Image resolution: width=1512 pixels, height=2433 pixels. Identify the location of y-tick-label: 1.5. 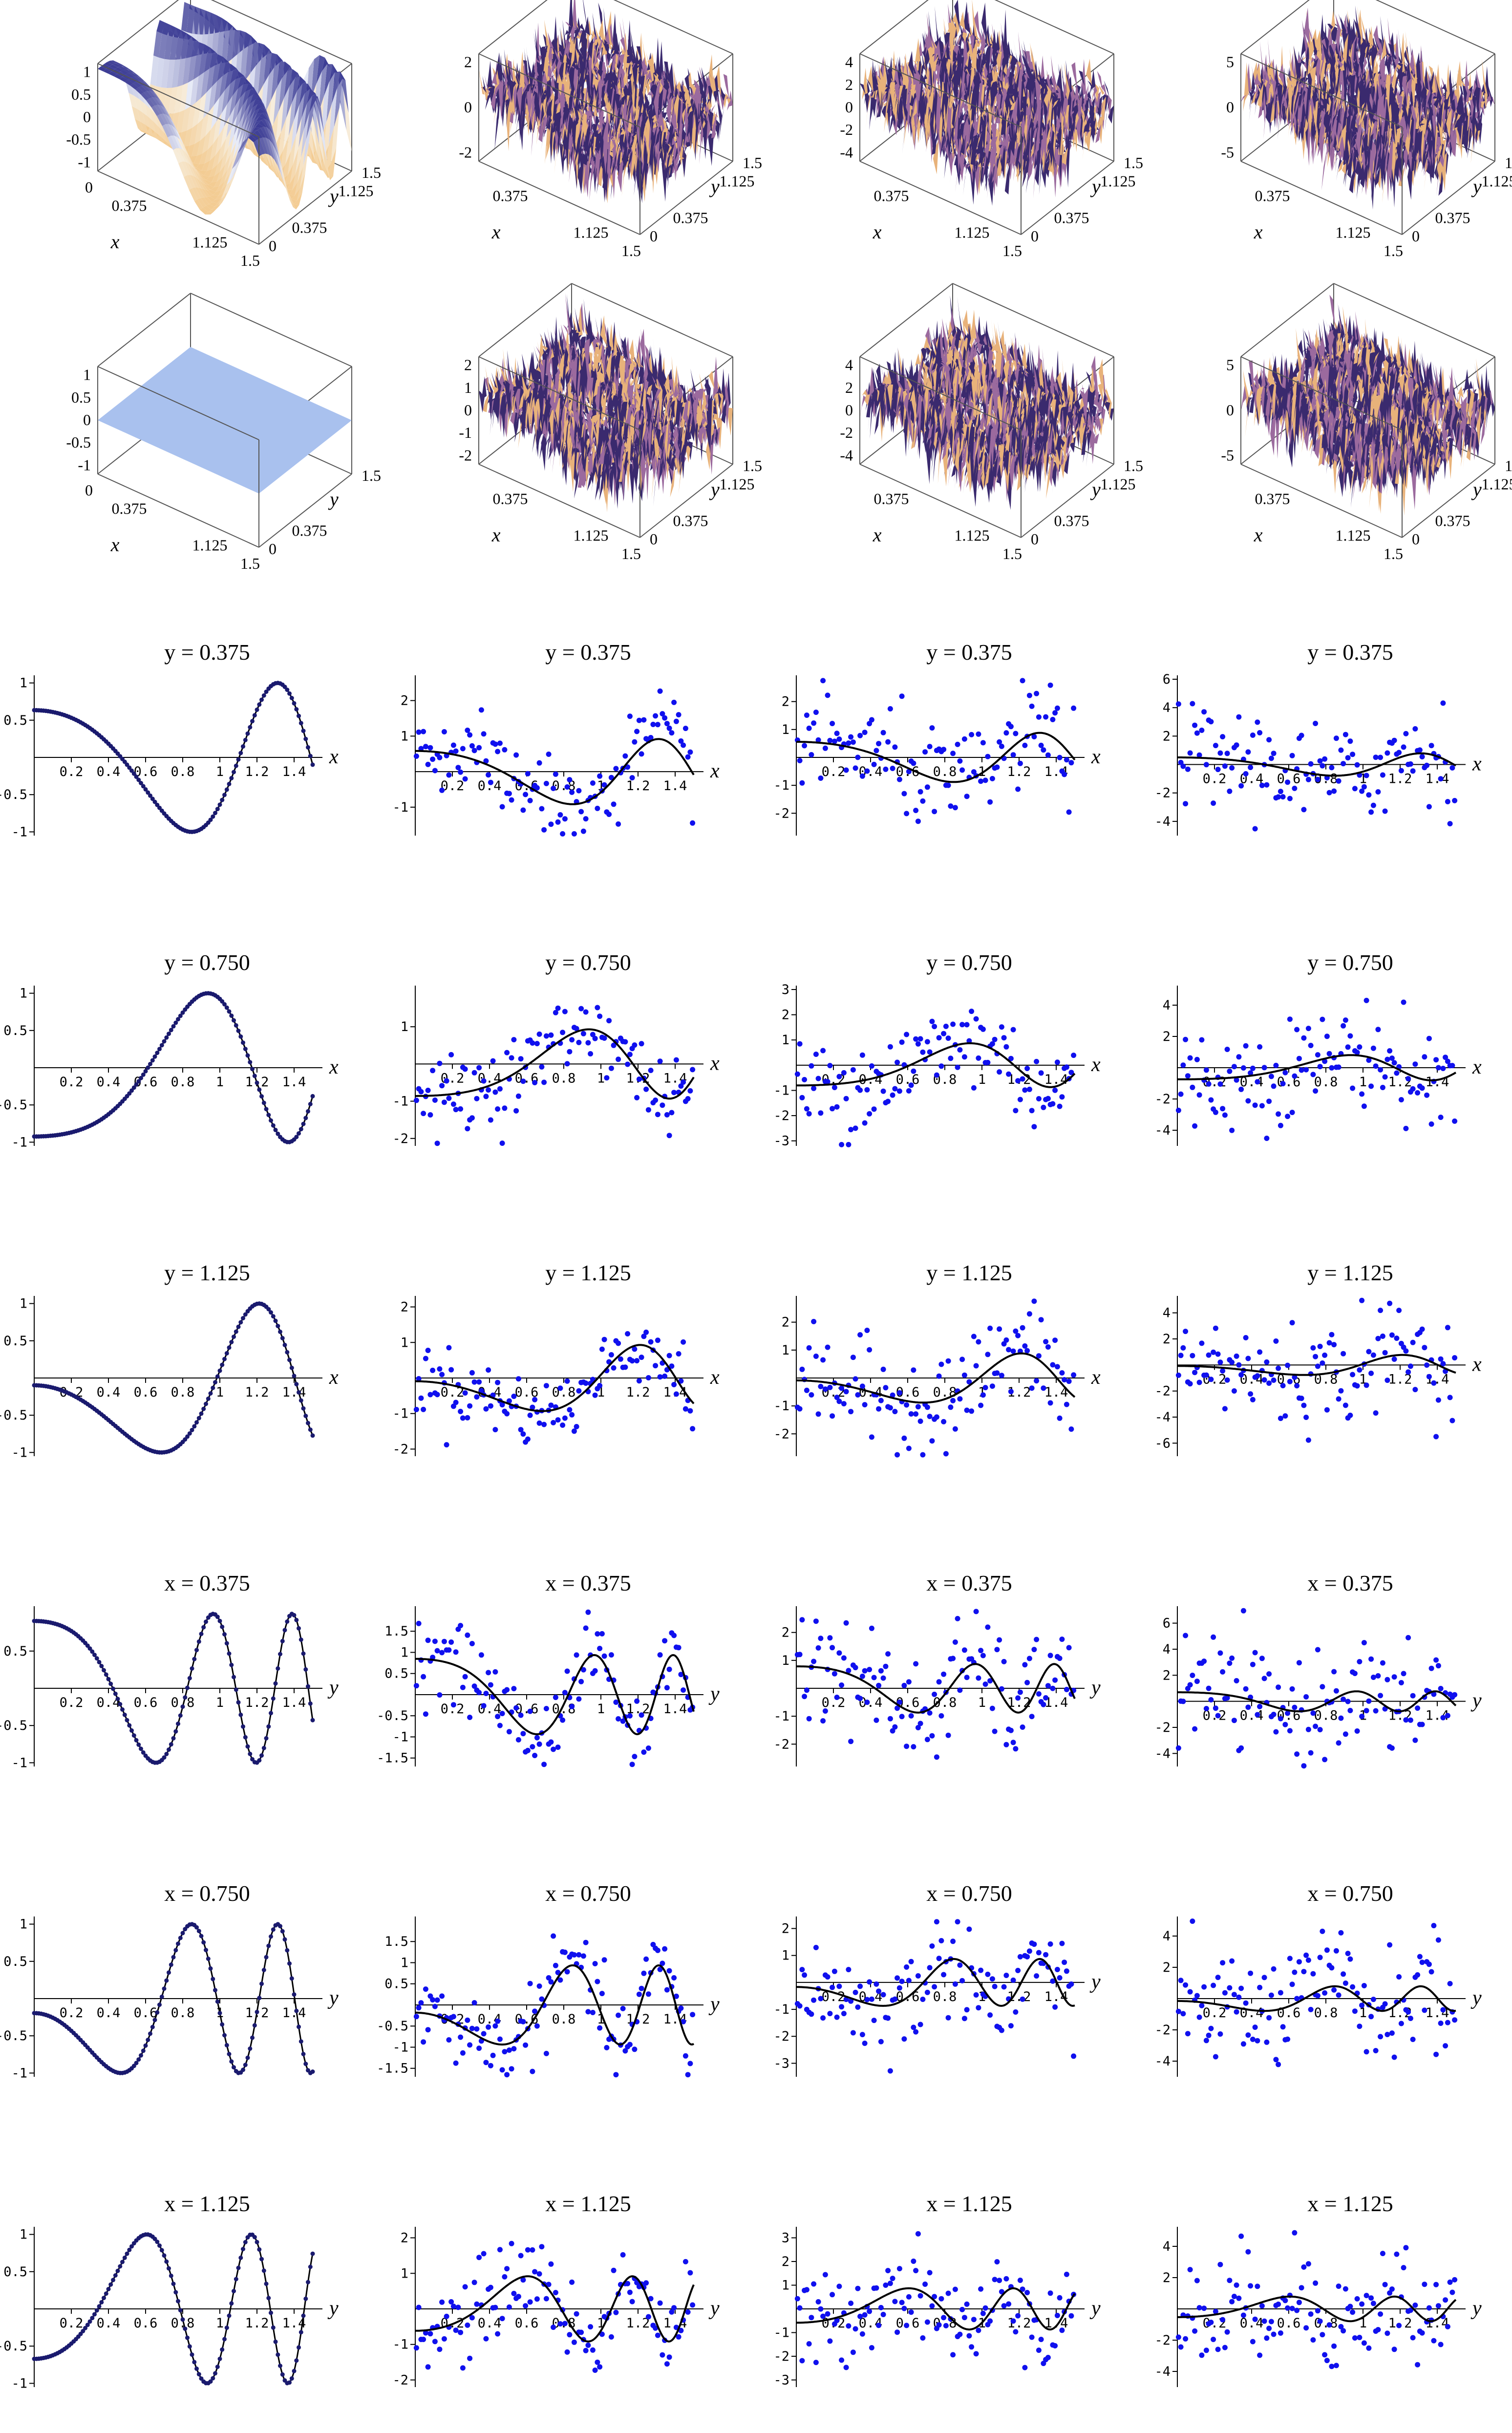
(371, 172).